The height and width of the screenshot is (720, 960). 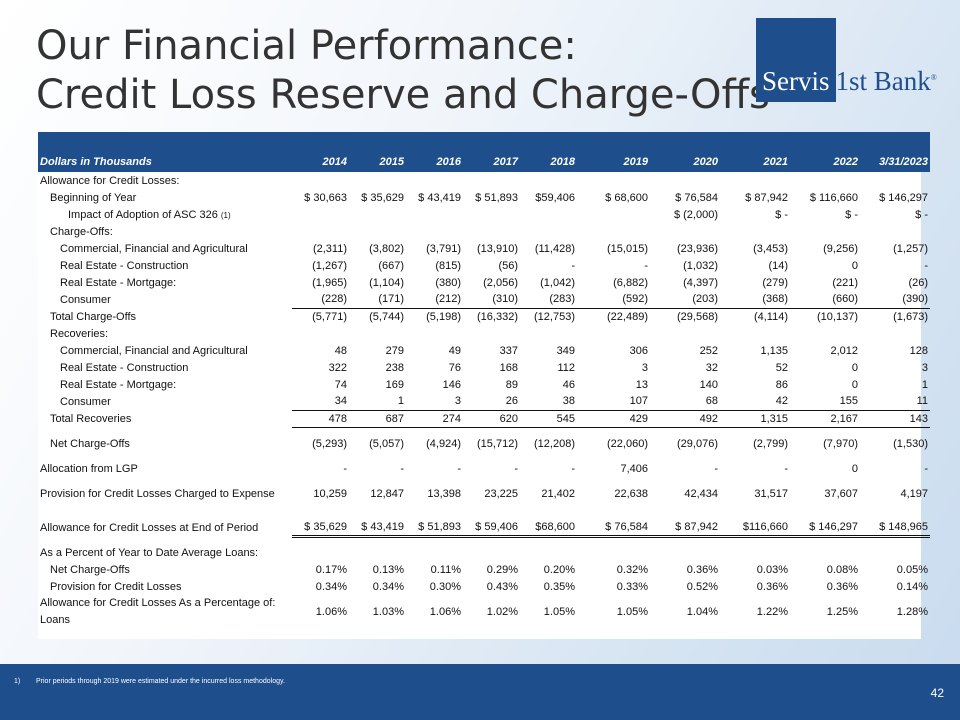 I want to click on table-cell: (7,970), so click(x=840, y=443).